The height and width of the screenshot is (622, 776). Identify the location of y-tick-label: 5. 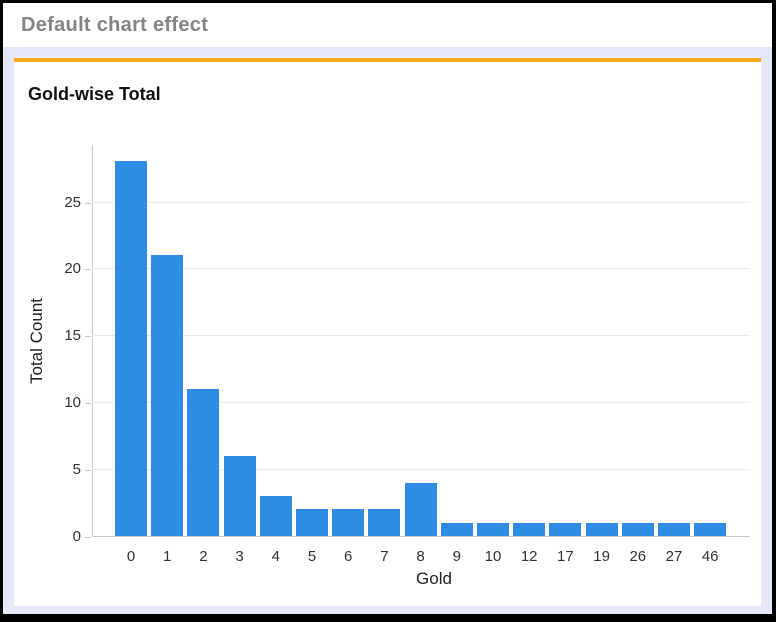
(76, 470).